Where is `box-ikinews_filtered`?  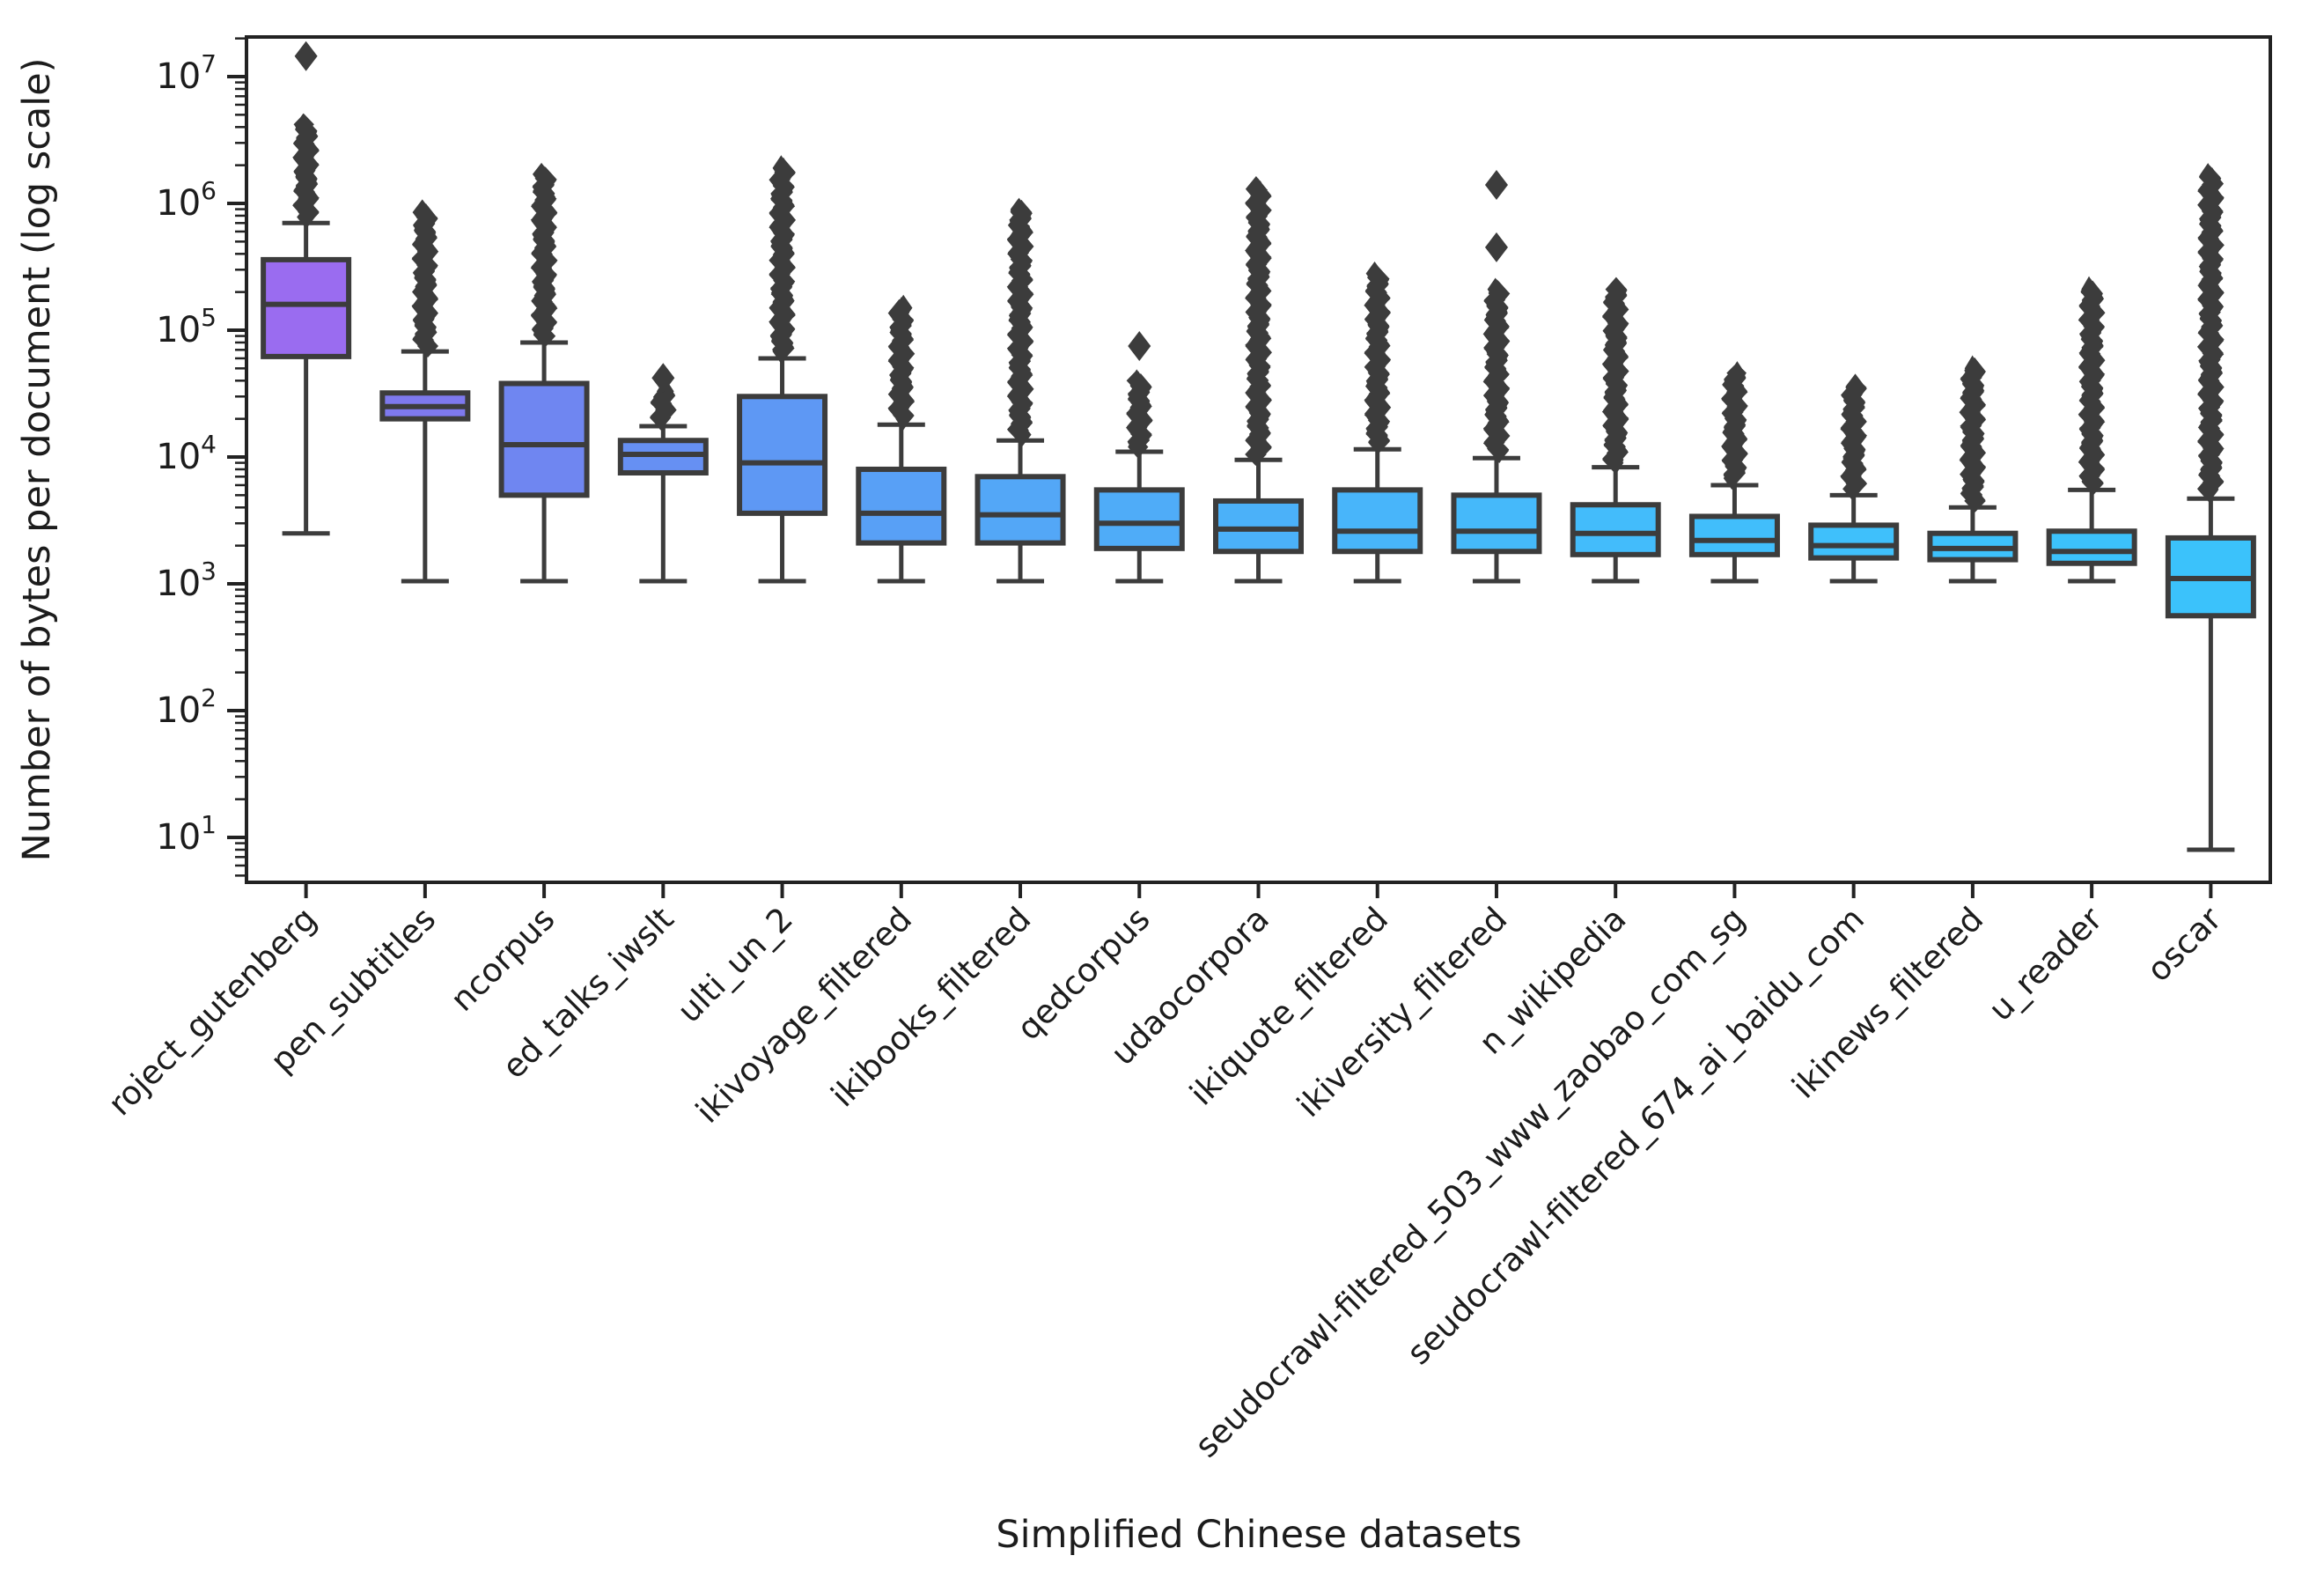 box-ikinews_filtered is located at coordinates (1973, 469).